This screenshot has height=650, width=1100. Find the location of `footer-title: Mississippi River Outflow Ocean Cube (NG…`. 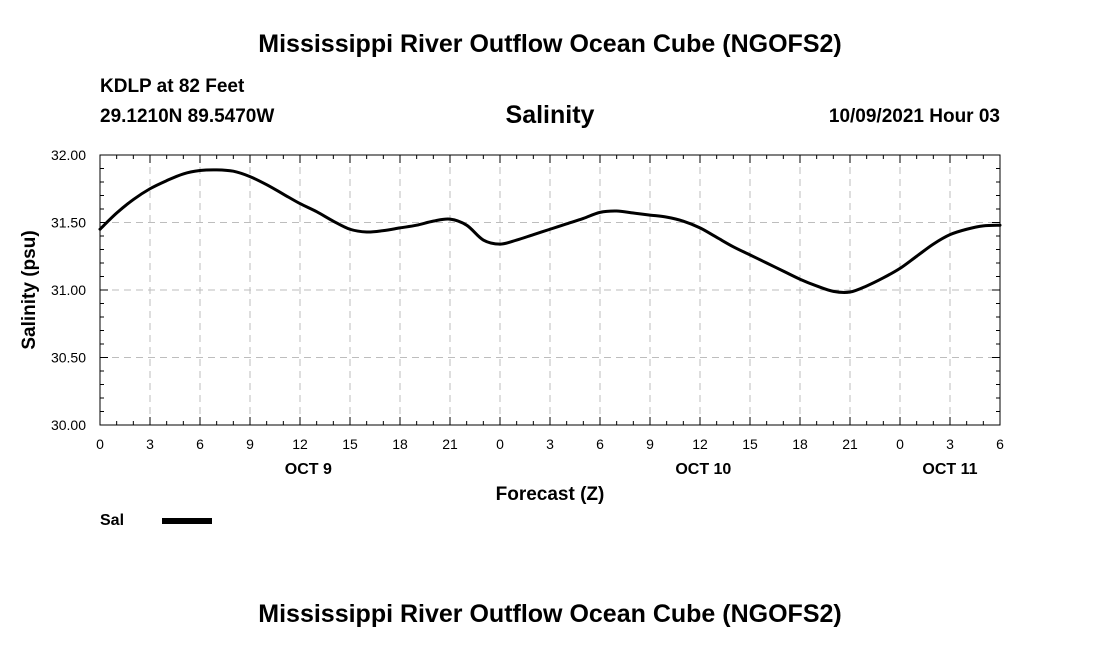

footer-title: Mississippi River Outflow Ocean Cube (NG… is located at coordinates (550, 614).